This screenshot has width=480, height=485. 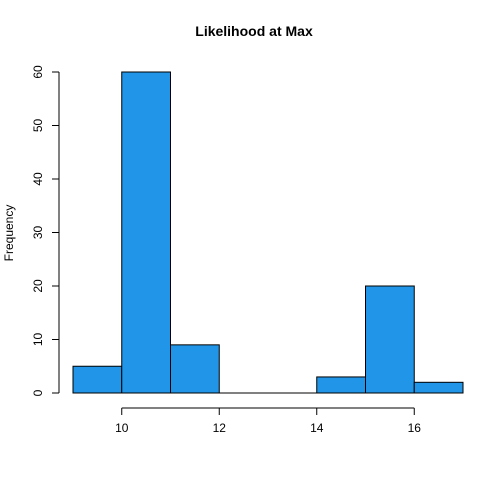 I want to click on x-axis: 10 12 14 16, so click(x=268, y=421).